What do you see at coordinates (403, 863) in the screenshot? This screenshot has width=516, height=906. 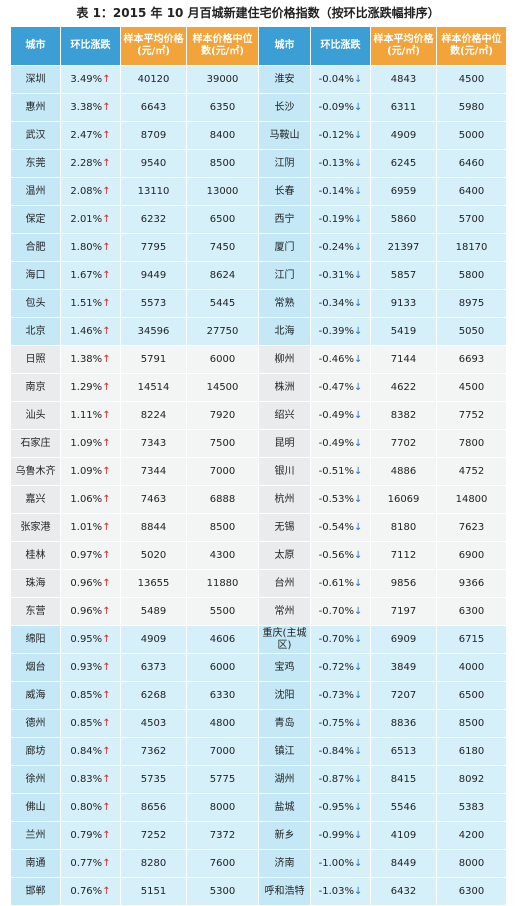 I see `table-cell: 8449` at bounding box center [403, 863].